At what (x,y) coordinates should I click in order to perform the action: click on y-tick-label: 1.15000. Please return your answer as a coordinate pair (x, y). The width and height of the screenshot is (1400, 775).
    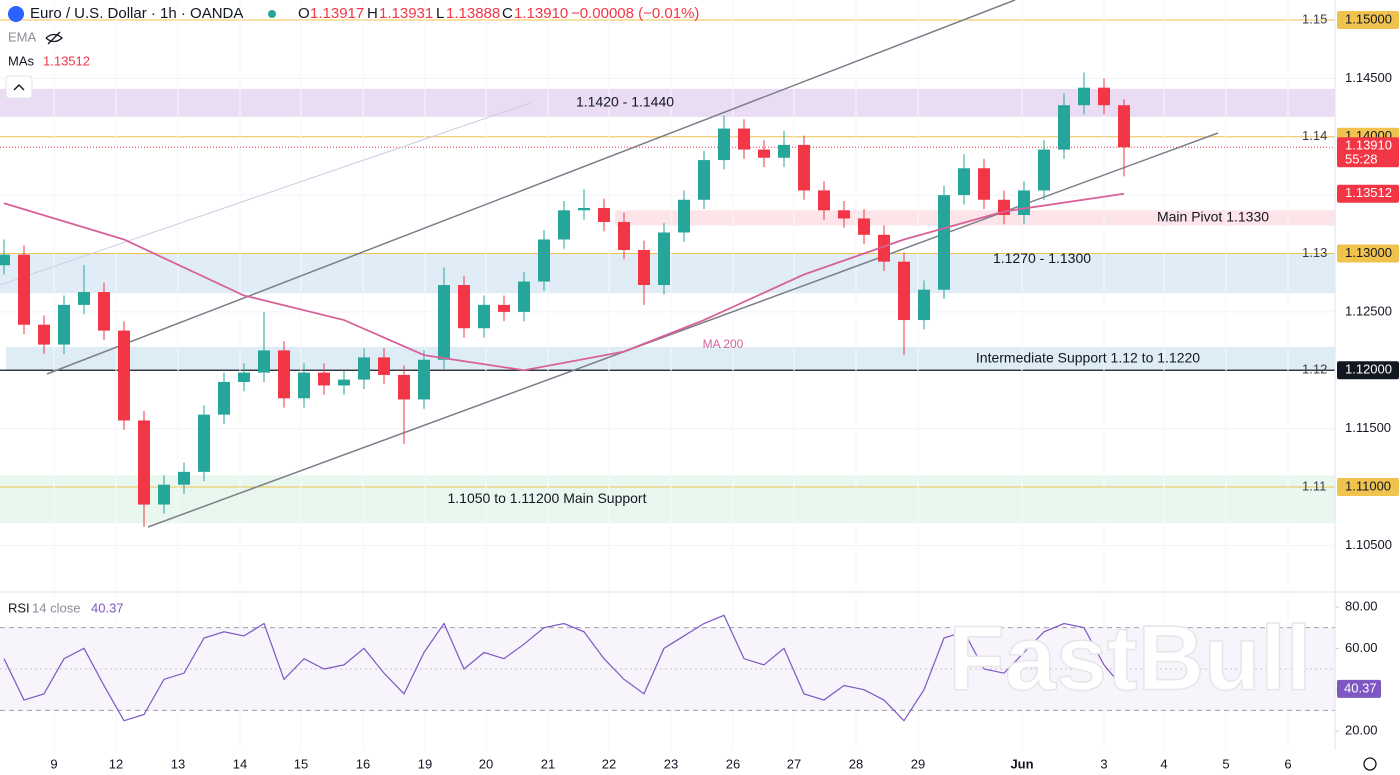
    Looking at the image, I should click on (1368, 18).